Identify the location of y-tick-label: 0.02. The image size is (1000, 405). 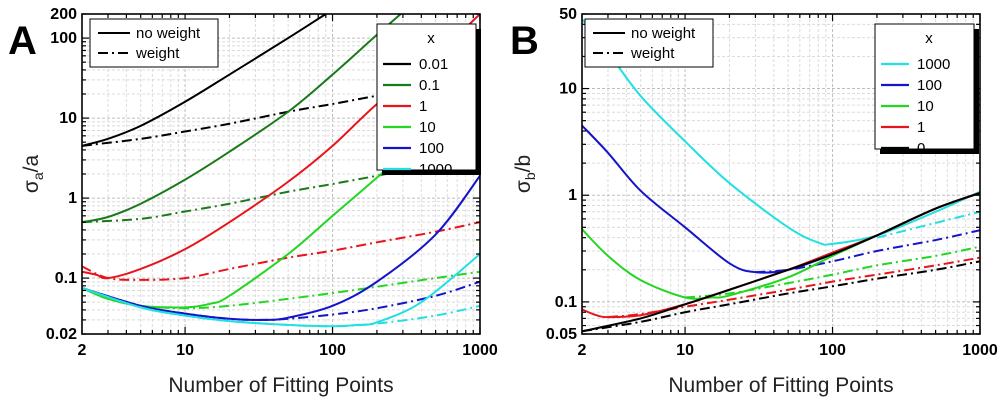
(61, 334).